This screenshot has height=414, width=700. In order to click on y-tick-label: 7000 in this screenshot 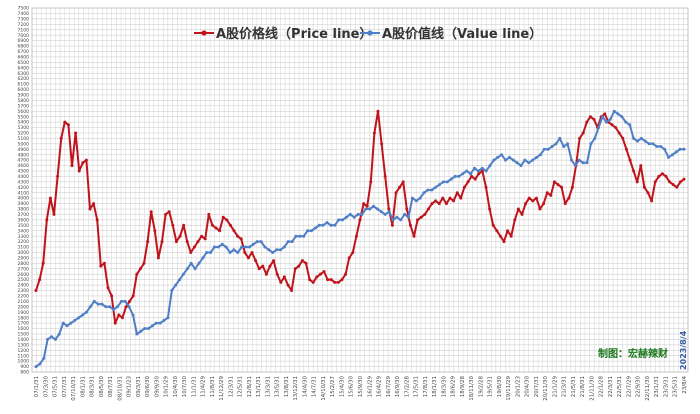, I will do `click(24, 36)`.